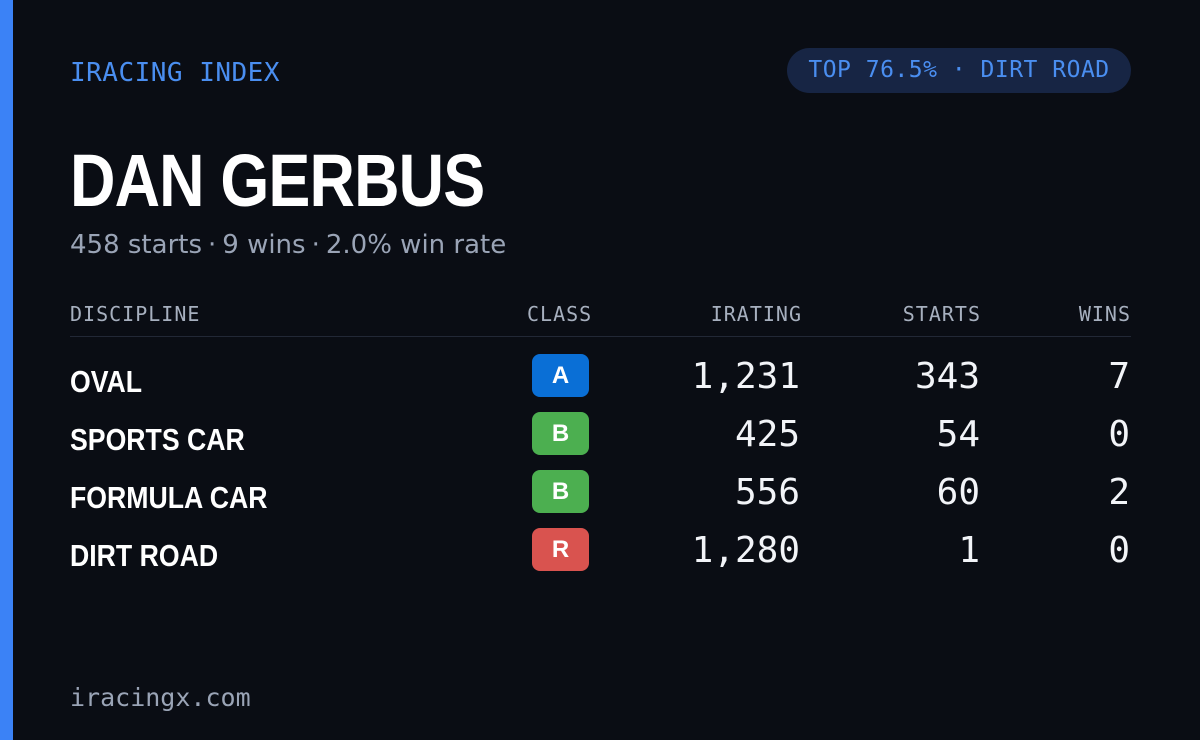 This screenshot has height=740, width=1200. Describe the element at coordinates (160, 697) in the screenshot. I see `site-link: iracingx.com` at that location.